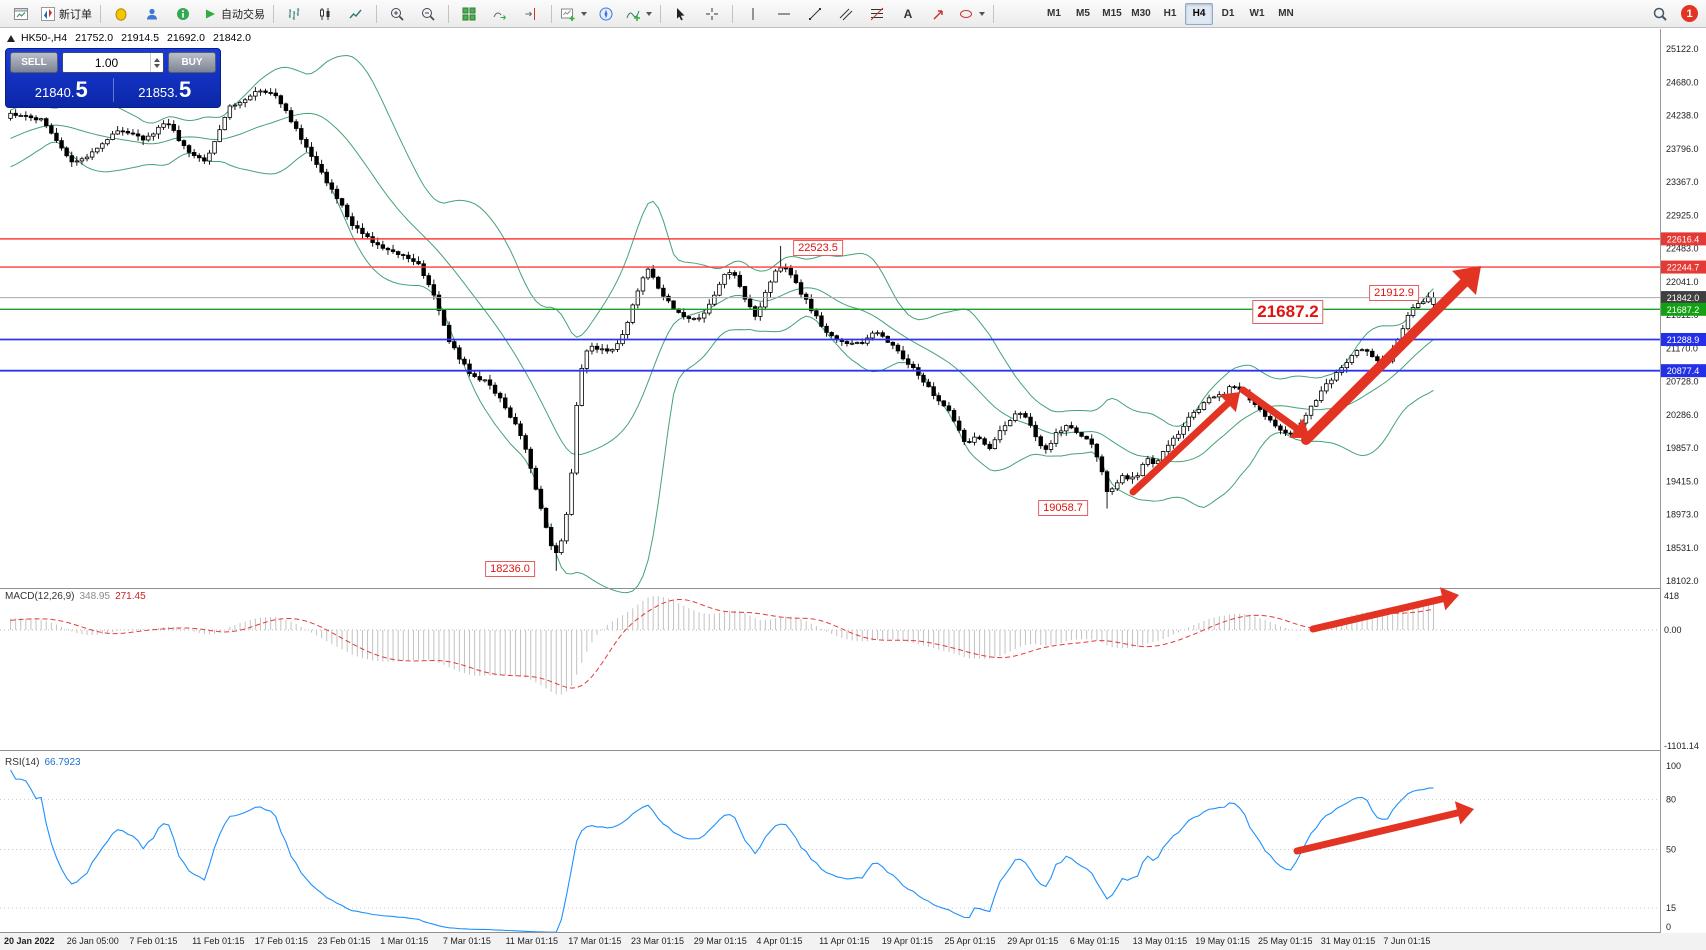 The image size is (1706, 950). Describe the element at coordinates (113, 78) in the screenshot. I see `one-click-trading-panel: SELL 1.00 BUY 21840. 5 21853. 5` at that location.